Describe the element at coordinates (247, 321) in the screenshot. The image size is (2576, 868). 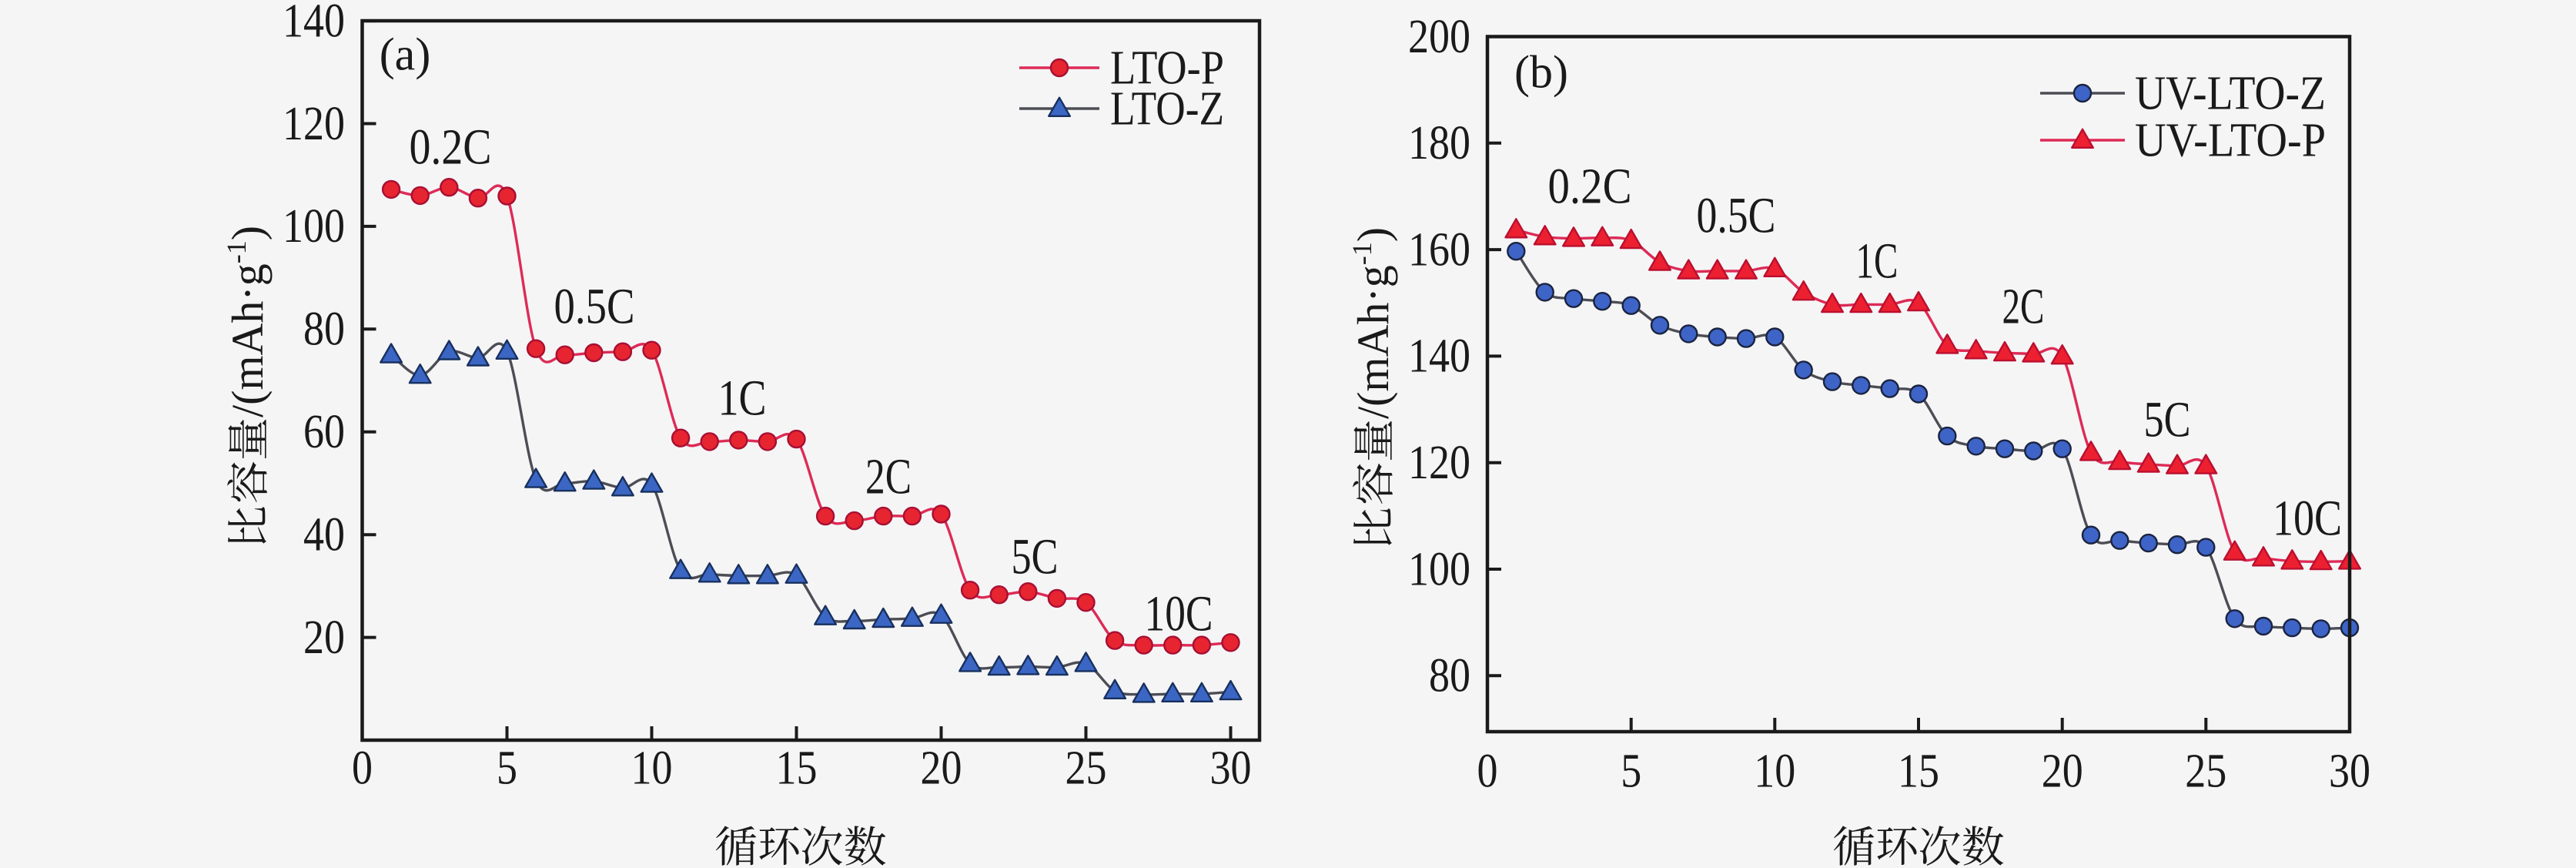
I see `svg-text: /(mAh·g-1)` at that location.